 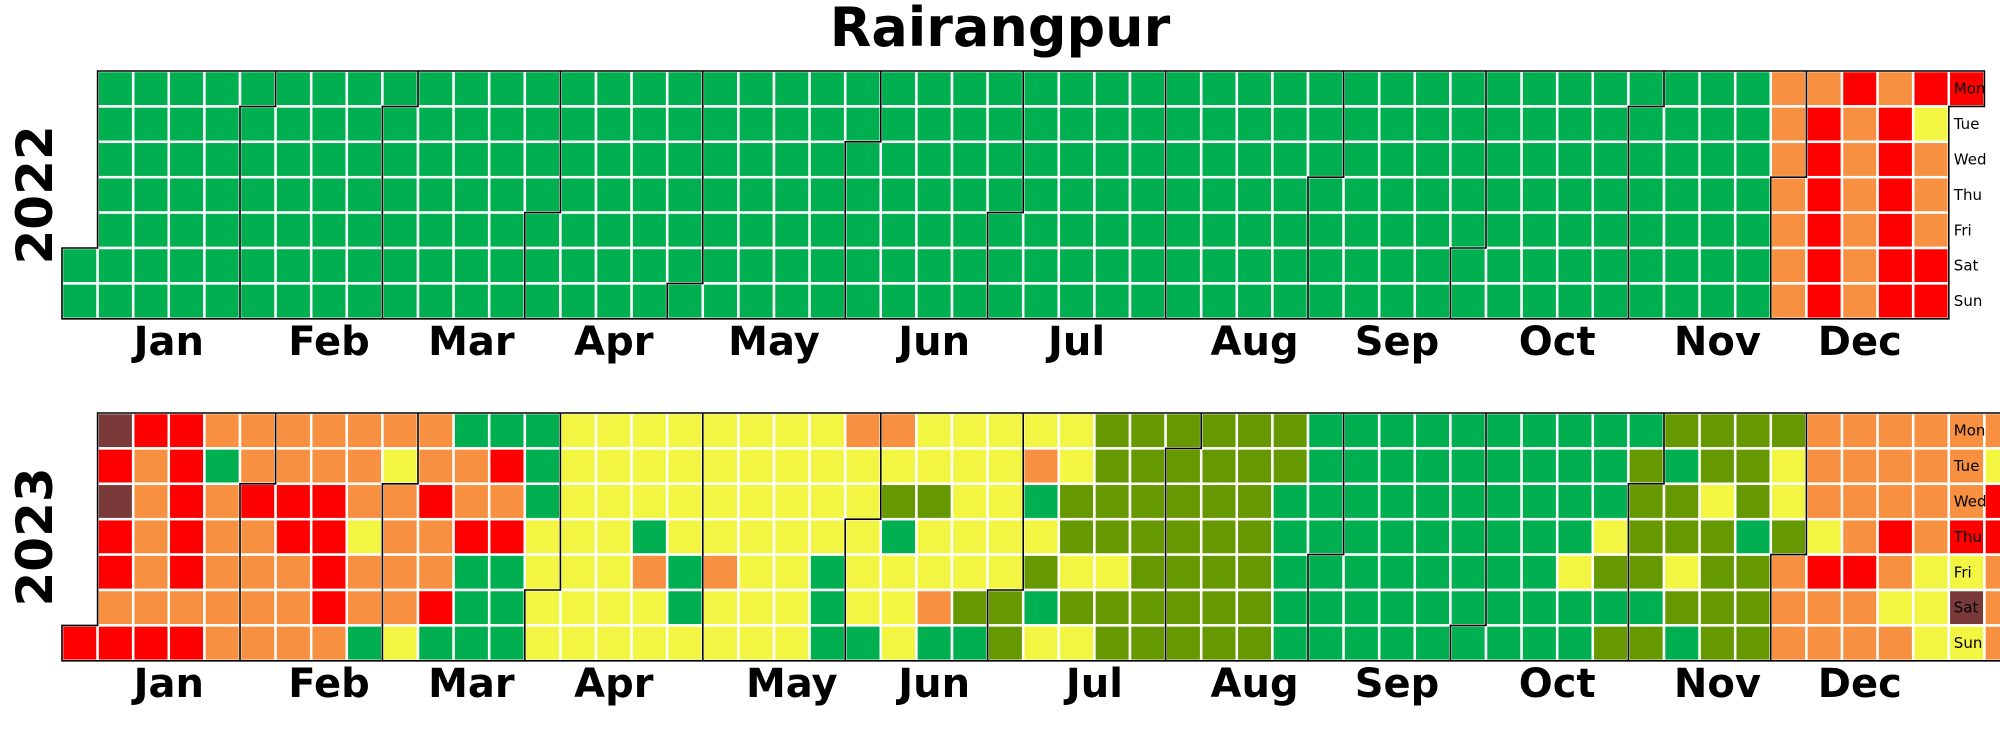 What do you see at coordinates (614, 684) in the screenshot?
I see `month-label: Apr` at bounding box center [614, 684].